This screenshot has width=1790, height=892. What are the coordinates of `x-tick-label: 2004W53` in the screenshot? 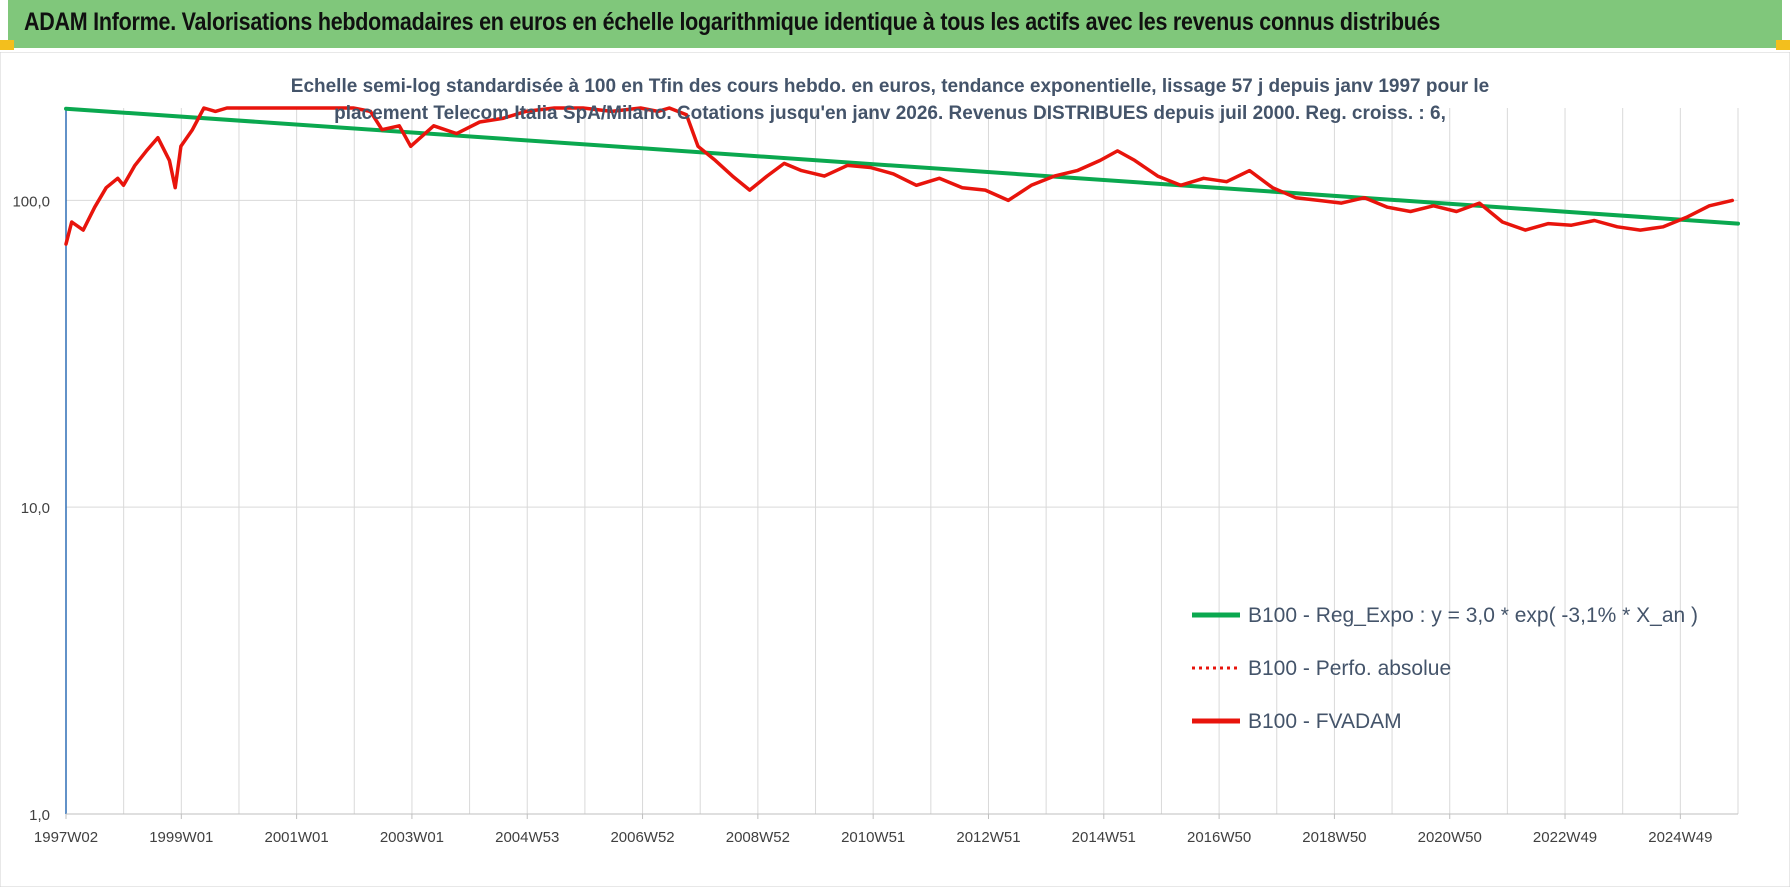 It's located at (527, 837).